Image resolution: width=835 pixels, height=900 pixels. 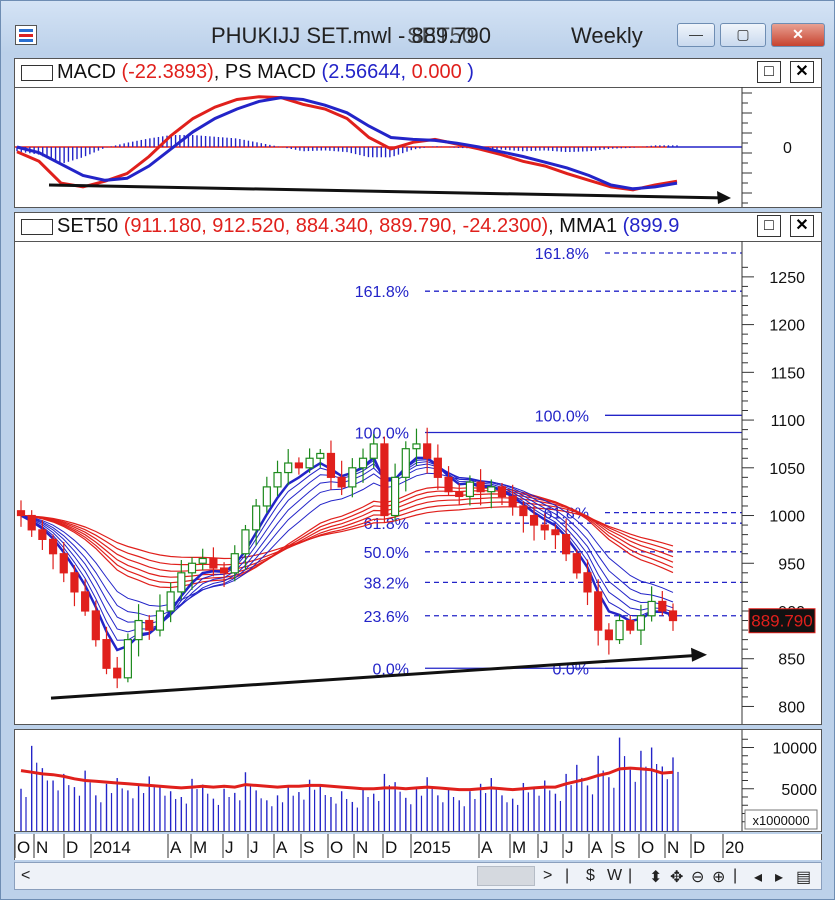 What do you see at coordinates (743, 35) in the screenshot?
I see `restore-button: ▢` at bounding box center [743, 35].